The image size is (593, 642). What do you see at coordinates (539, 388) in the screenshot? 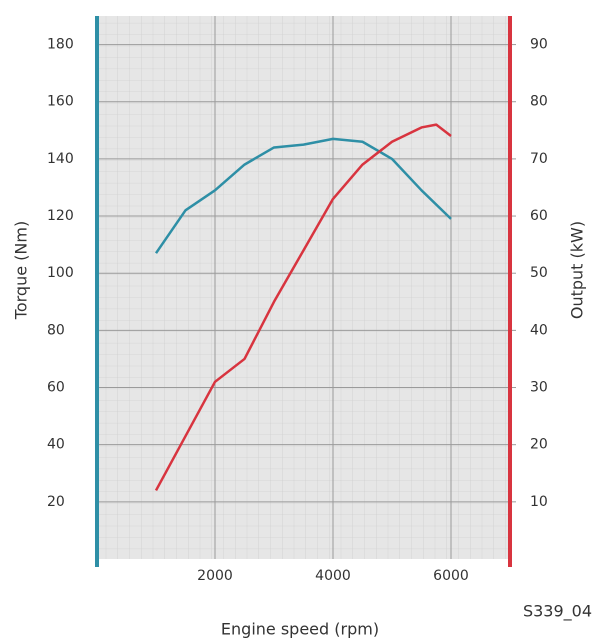
I see `y2-tick-label: 30` at bounding box center [539, 388].